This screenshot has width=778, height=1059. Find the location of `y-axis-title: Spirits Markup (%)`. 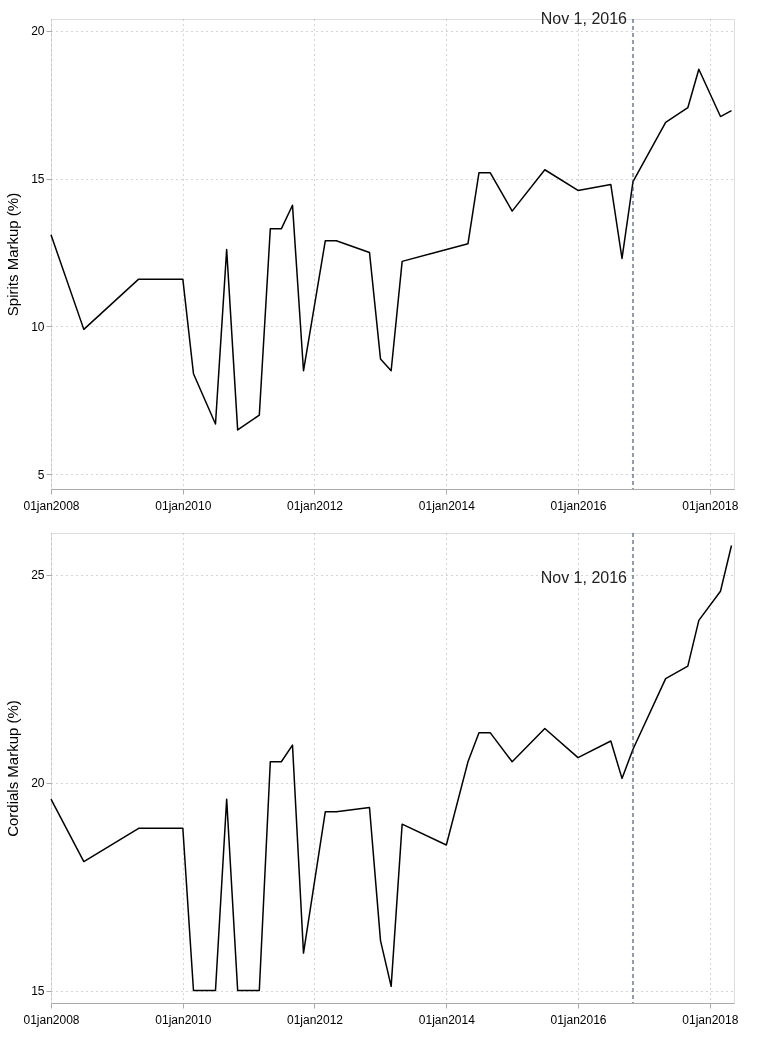

y-axis-title: Spirits Markup (%) is located at coordinates (13, 254).